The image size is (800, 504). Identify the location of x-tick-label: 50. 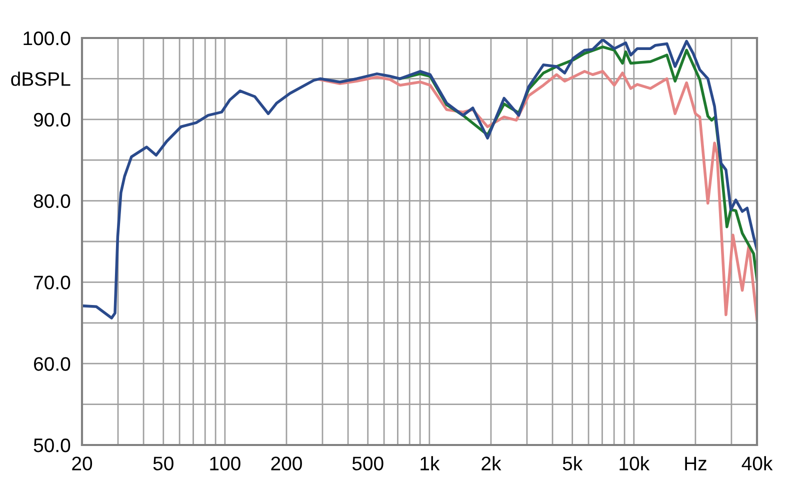
(163, 463).